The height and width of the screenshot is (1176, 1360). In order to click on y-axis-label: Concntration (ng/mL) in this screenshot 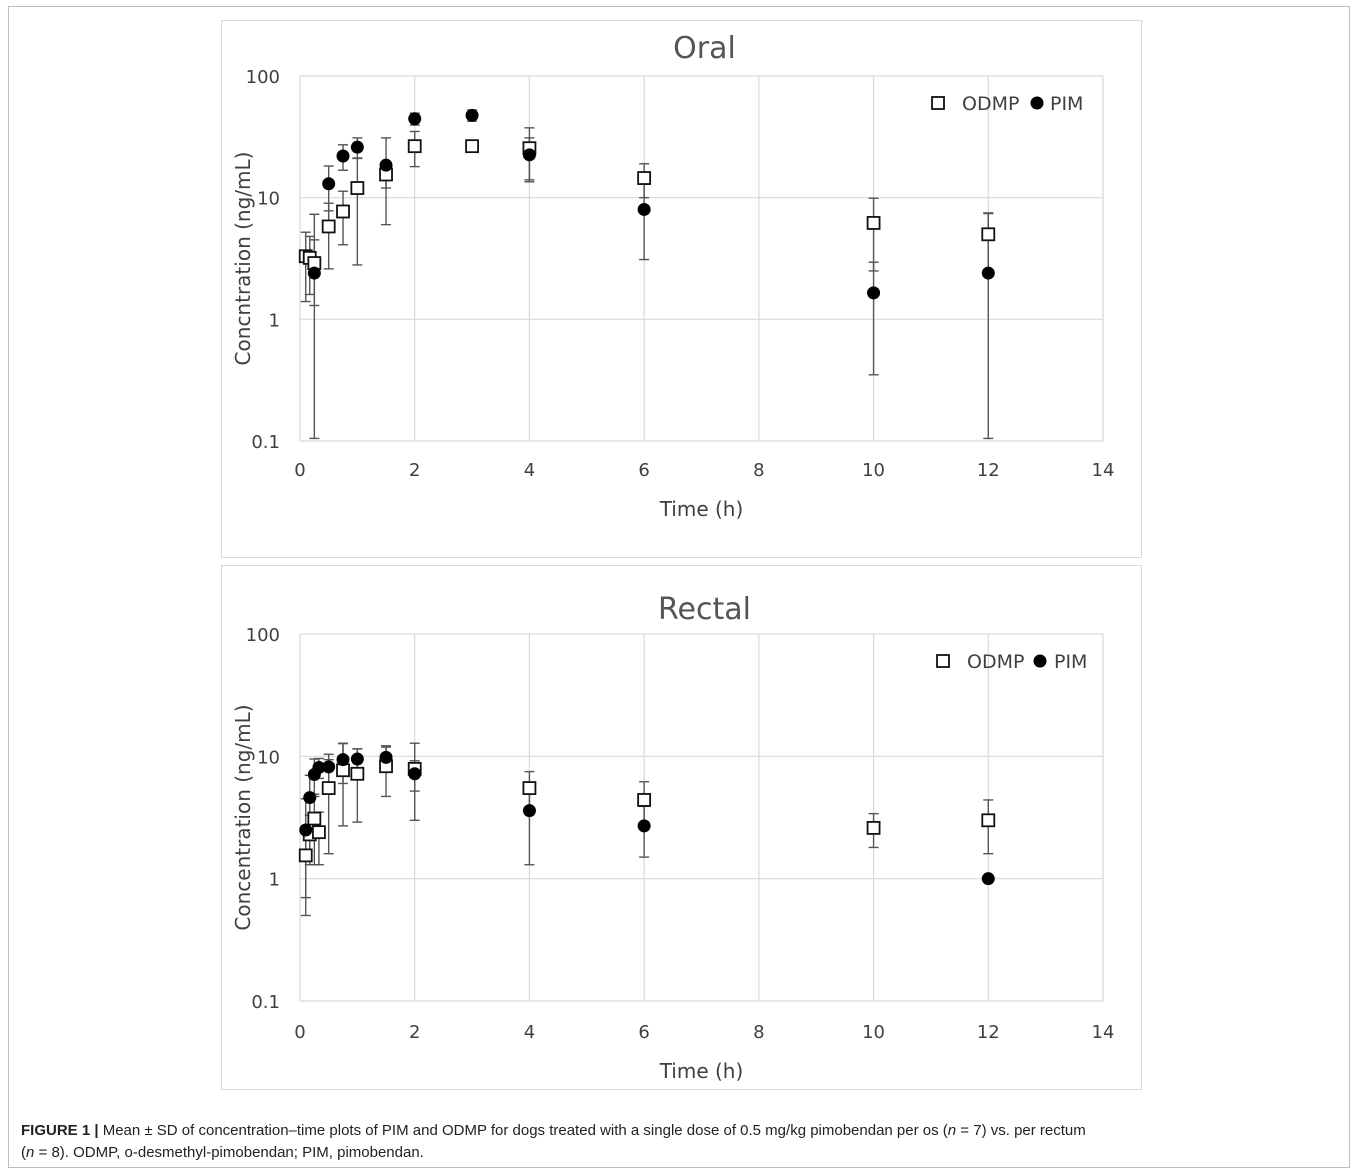, I will do `click(243, 259)`.